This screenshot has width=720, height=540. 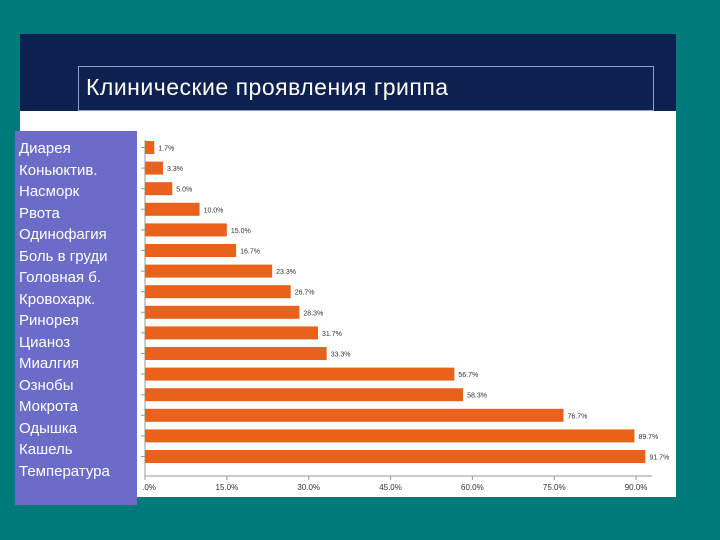 What do you see at coordinates (308, 487) in the screenshot?
I see `x-tick-label: 30.0%` at bounding box center [308, 487].